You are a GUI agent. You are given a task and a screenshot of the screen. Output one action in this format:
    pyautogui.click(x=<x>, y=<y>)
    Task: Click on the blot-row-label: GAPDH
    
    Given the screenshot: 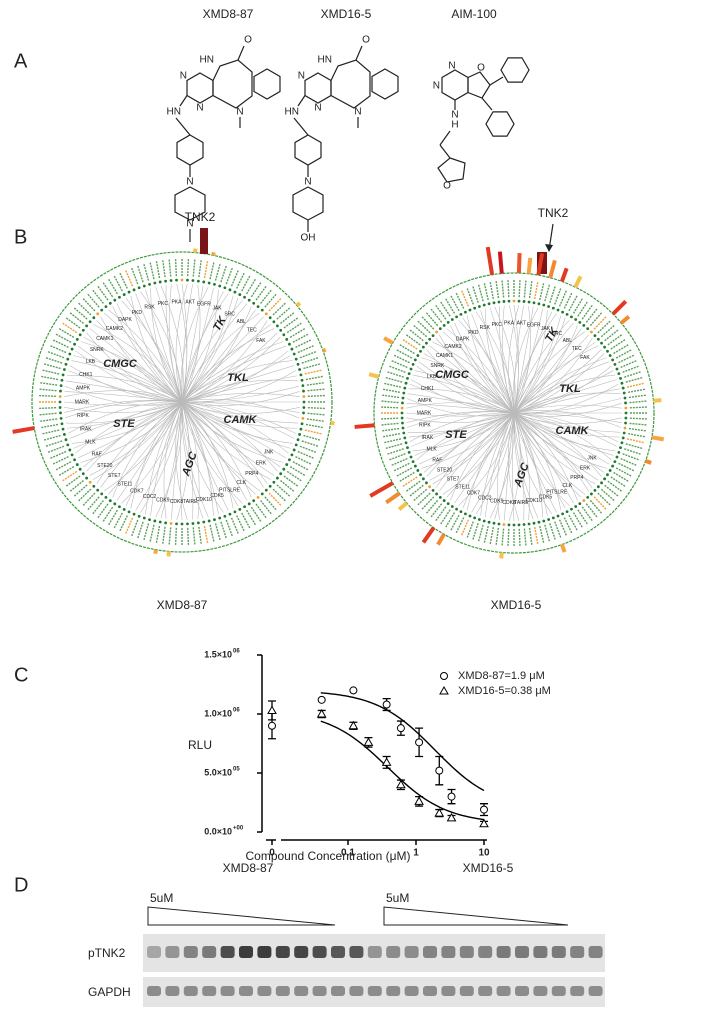 What is the action you would take?
    pyautogui.click(x=109, y=992)
    